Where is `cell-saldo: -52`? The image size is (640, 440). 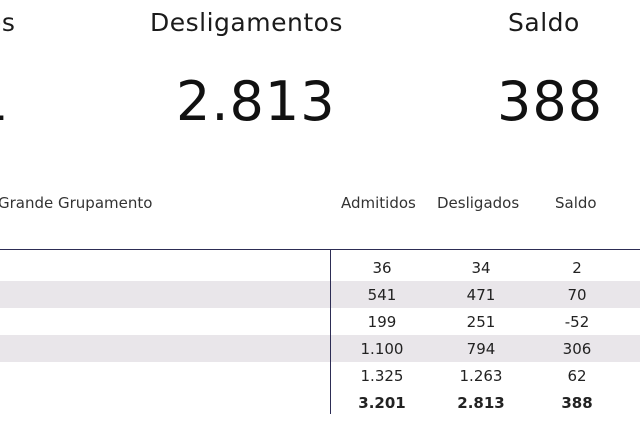 cell-saldo: -52 is located at coordinates (577, 322).